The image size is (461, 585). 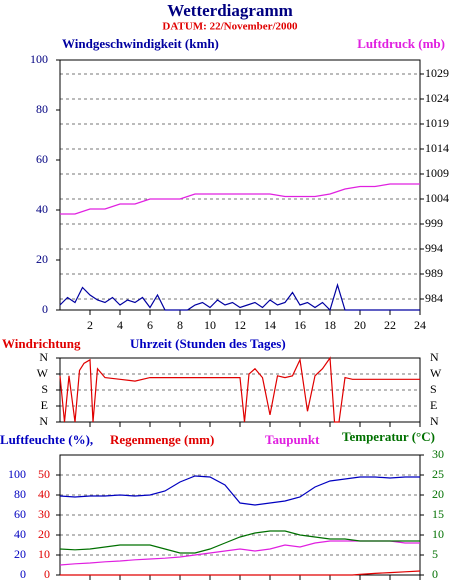 I want to click on series-label: Windrichtung, so click(x=41, y=343).